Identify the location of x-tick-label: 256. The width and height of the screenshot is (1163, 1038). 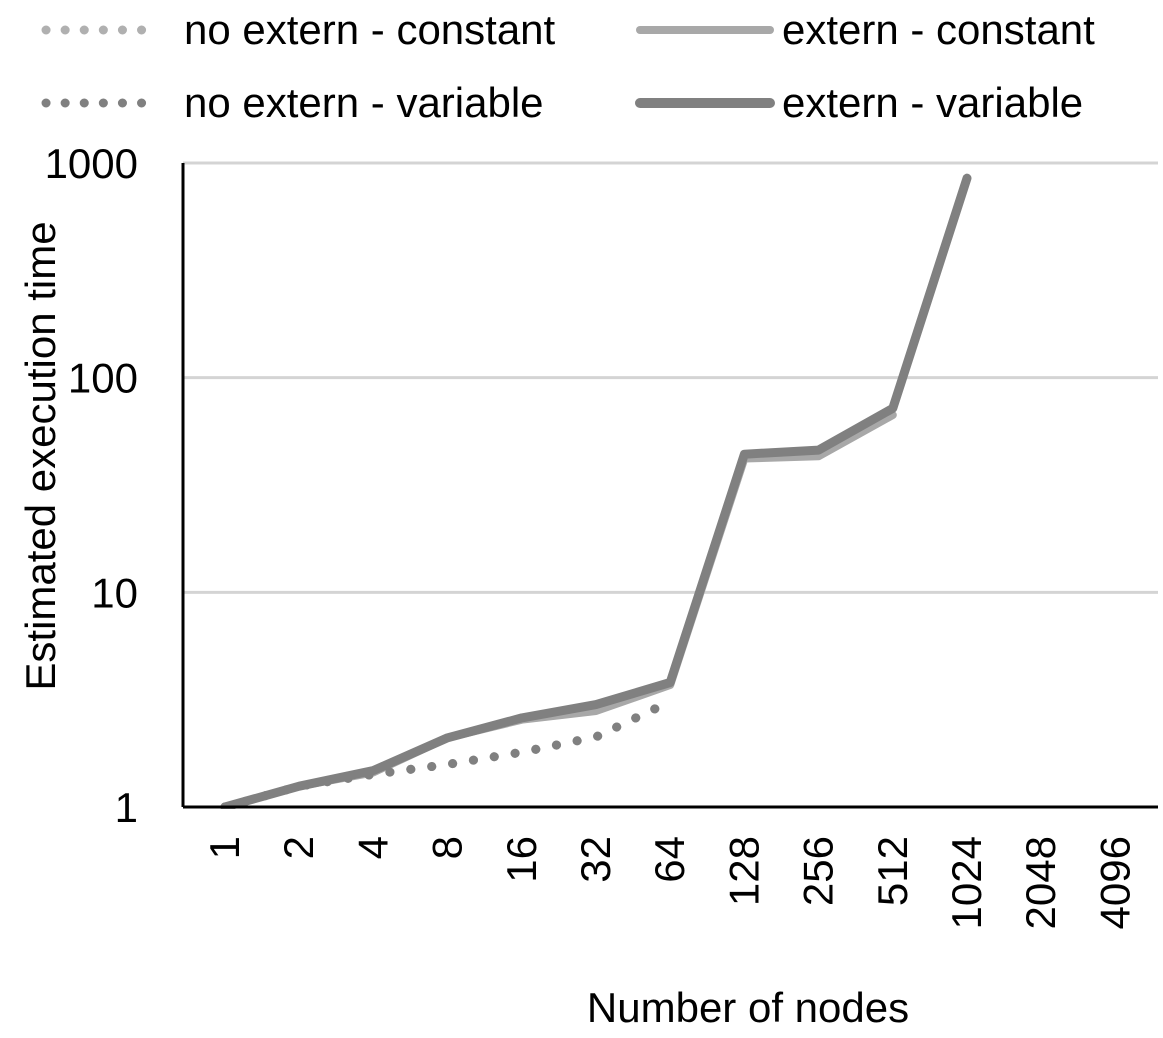
(818, 871).